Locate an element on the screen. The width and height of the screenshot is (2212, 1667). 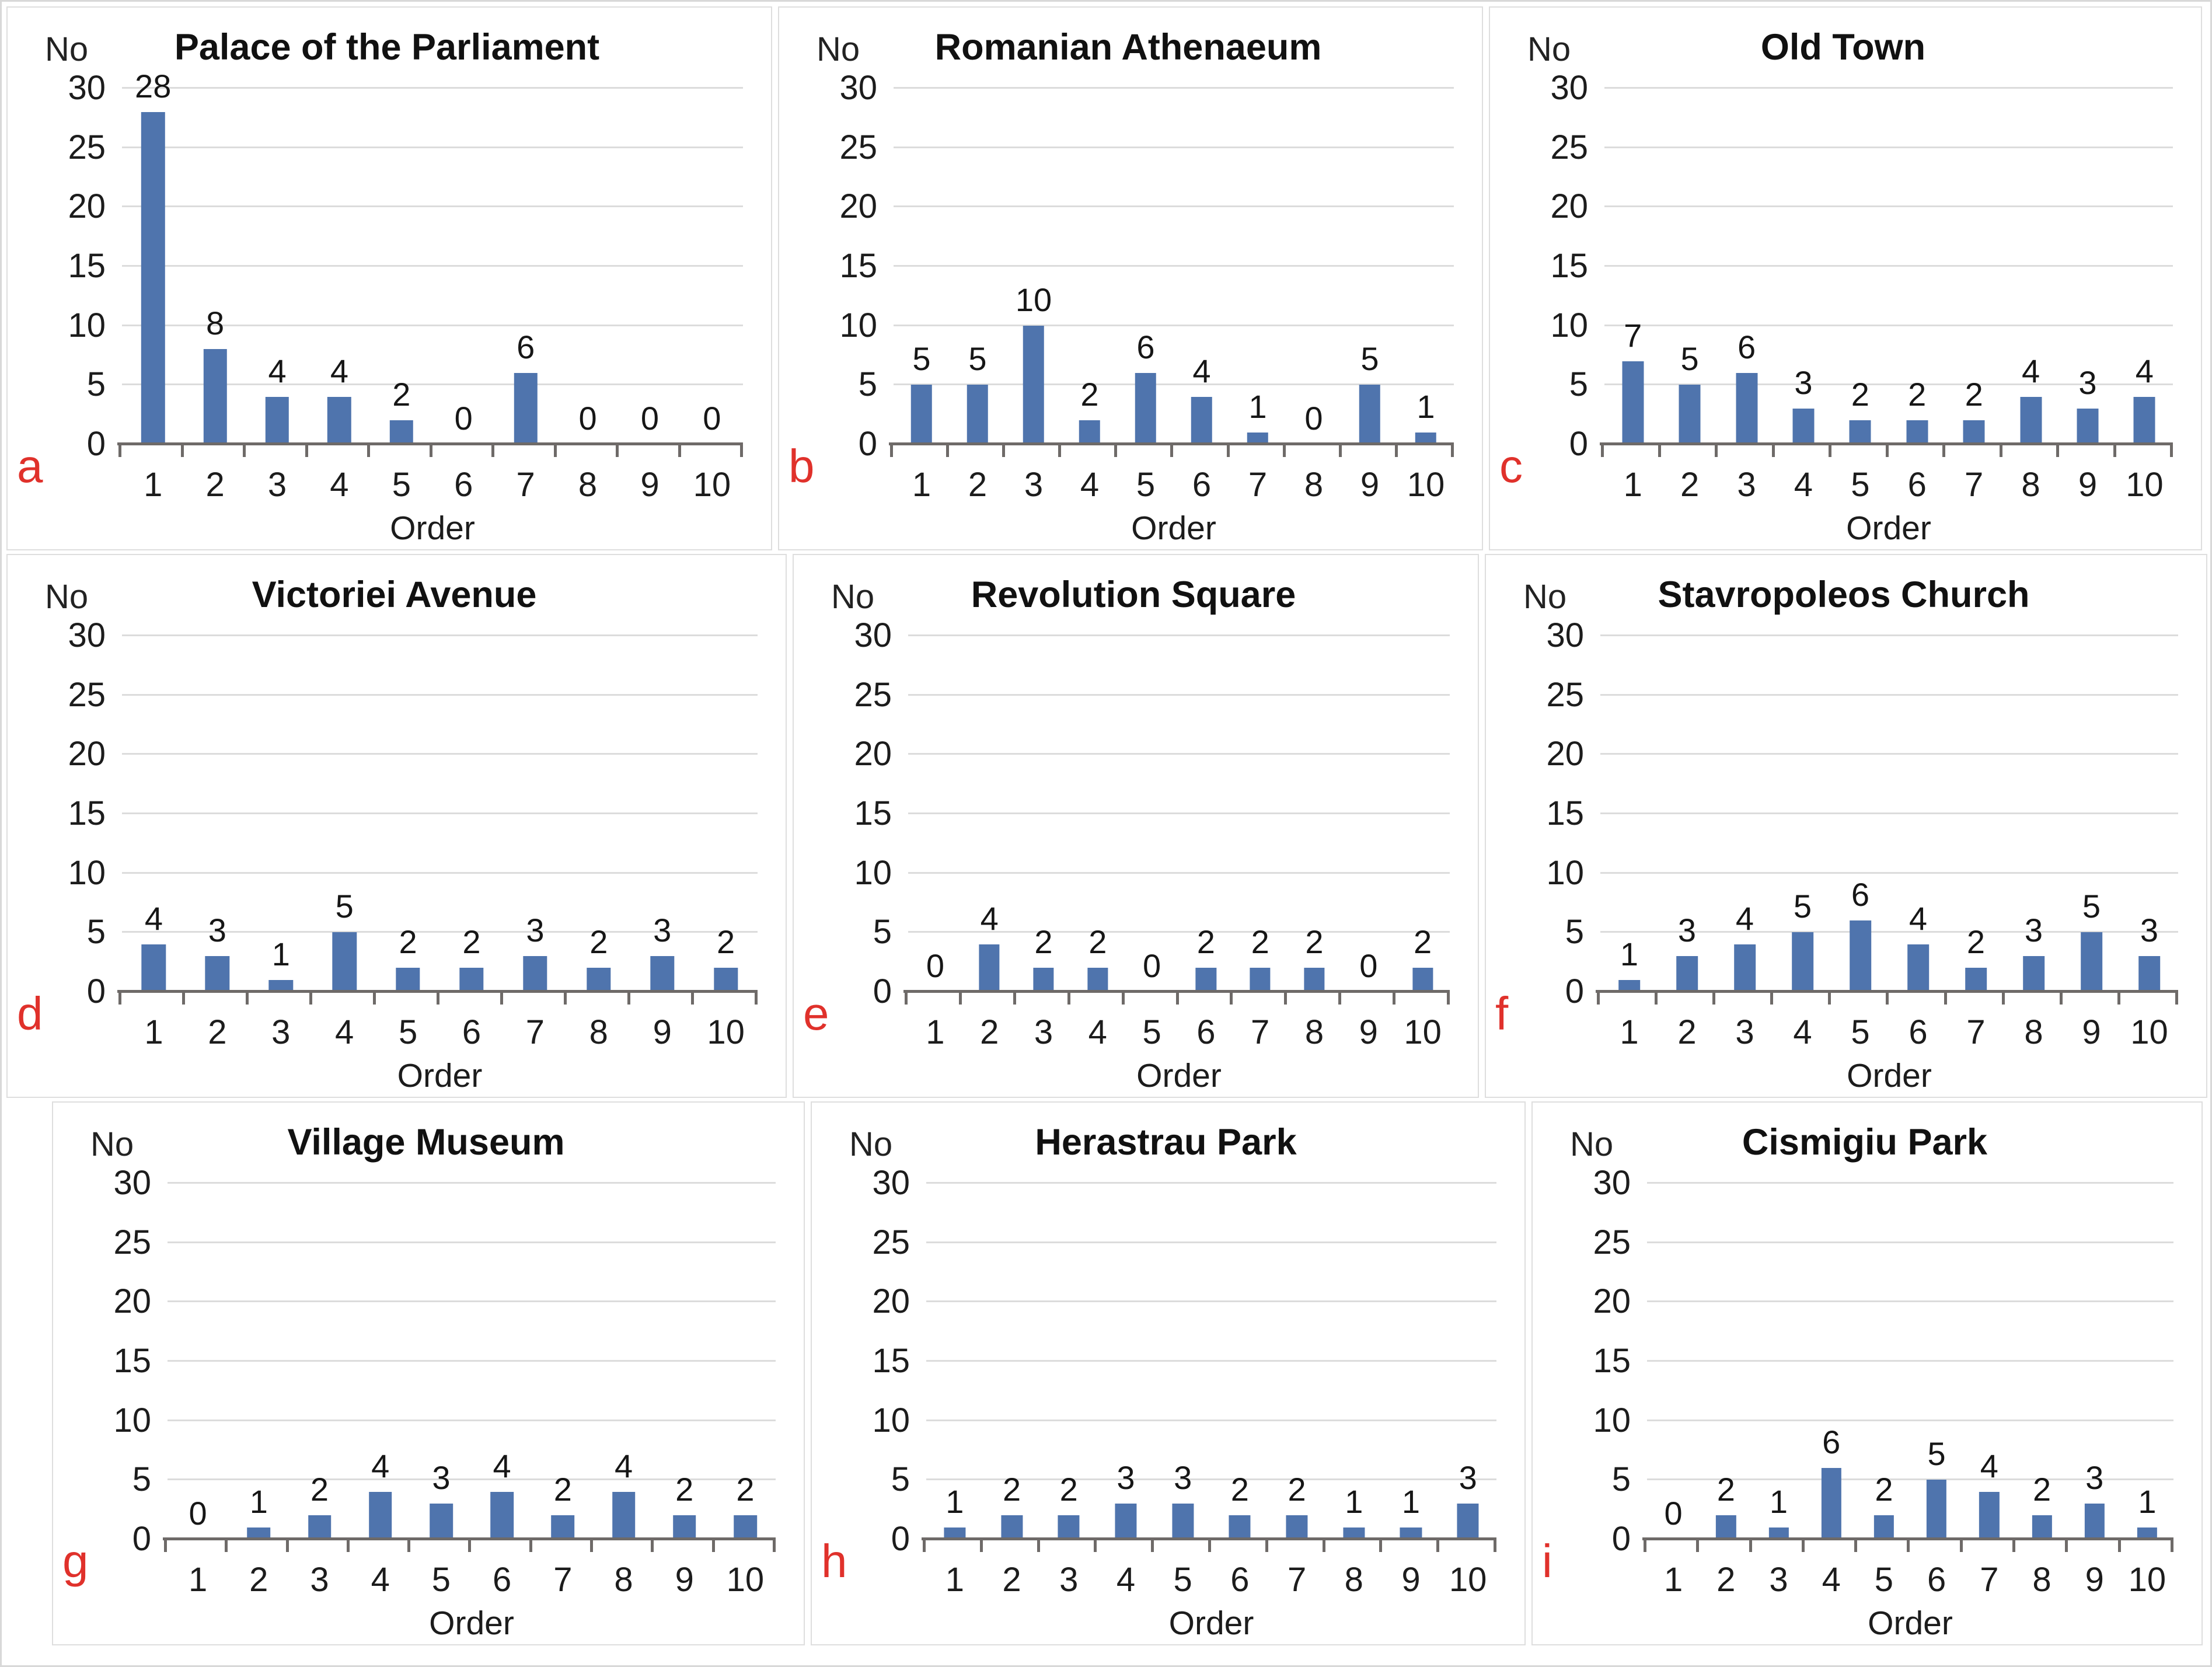
chart-header: No Cismigiu Park is located at coordinates (1864, 1144).